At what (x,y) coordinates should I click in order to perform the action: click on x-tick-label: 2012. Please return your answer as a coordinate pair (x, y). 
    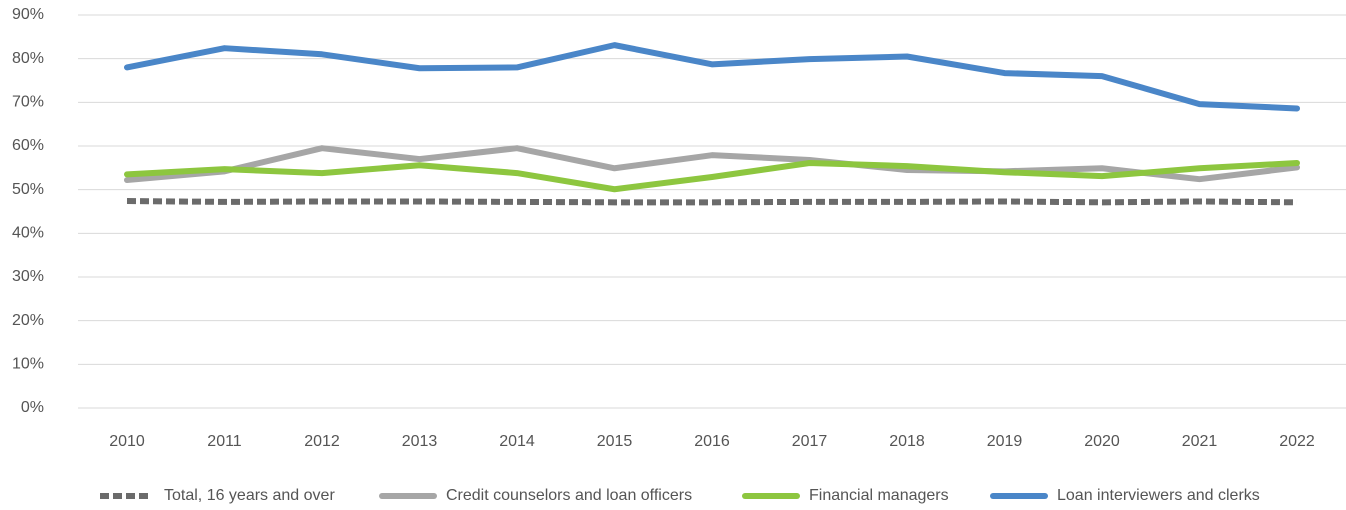
    Looking at the image, I should click on (322, 441).